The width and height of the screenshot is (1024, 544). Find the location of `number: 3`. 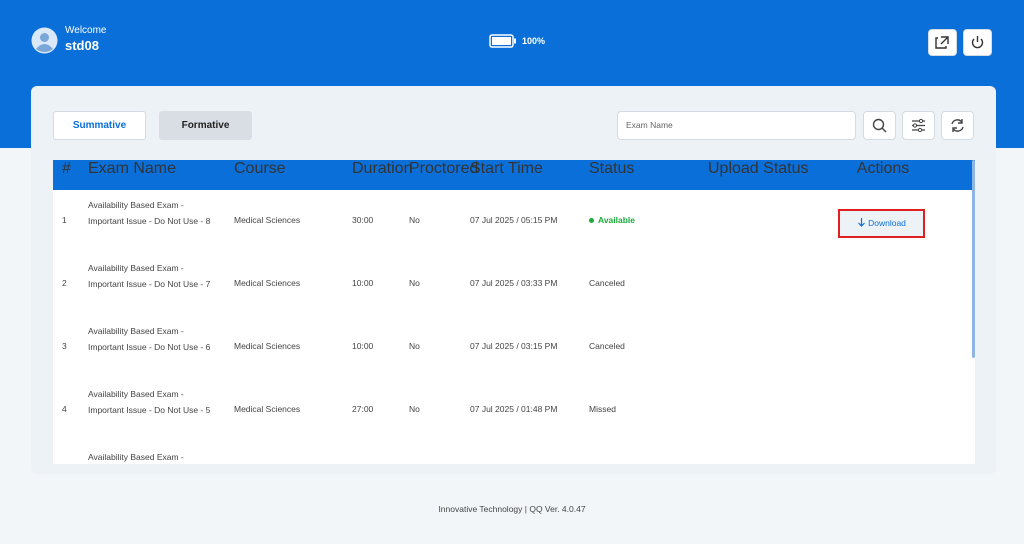

number: 3 is located at coordinates (64, 346).